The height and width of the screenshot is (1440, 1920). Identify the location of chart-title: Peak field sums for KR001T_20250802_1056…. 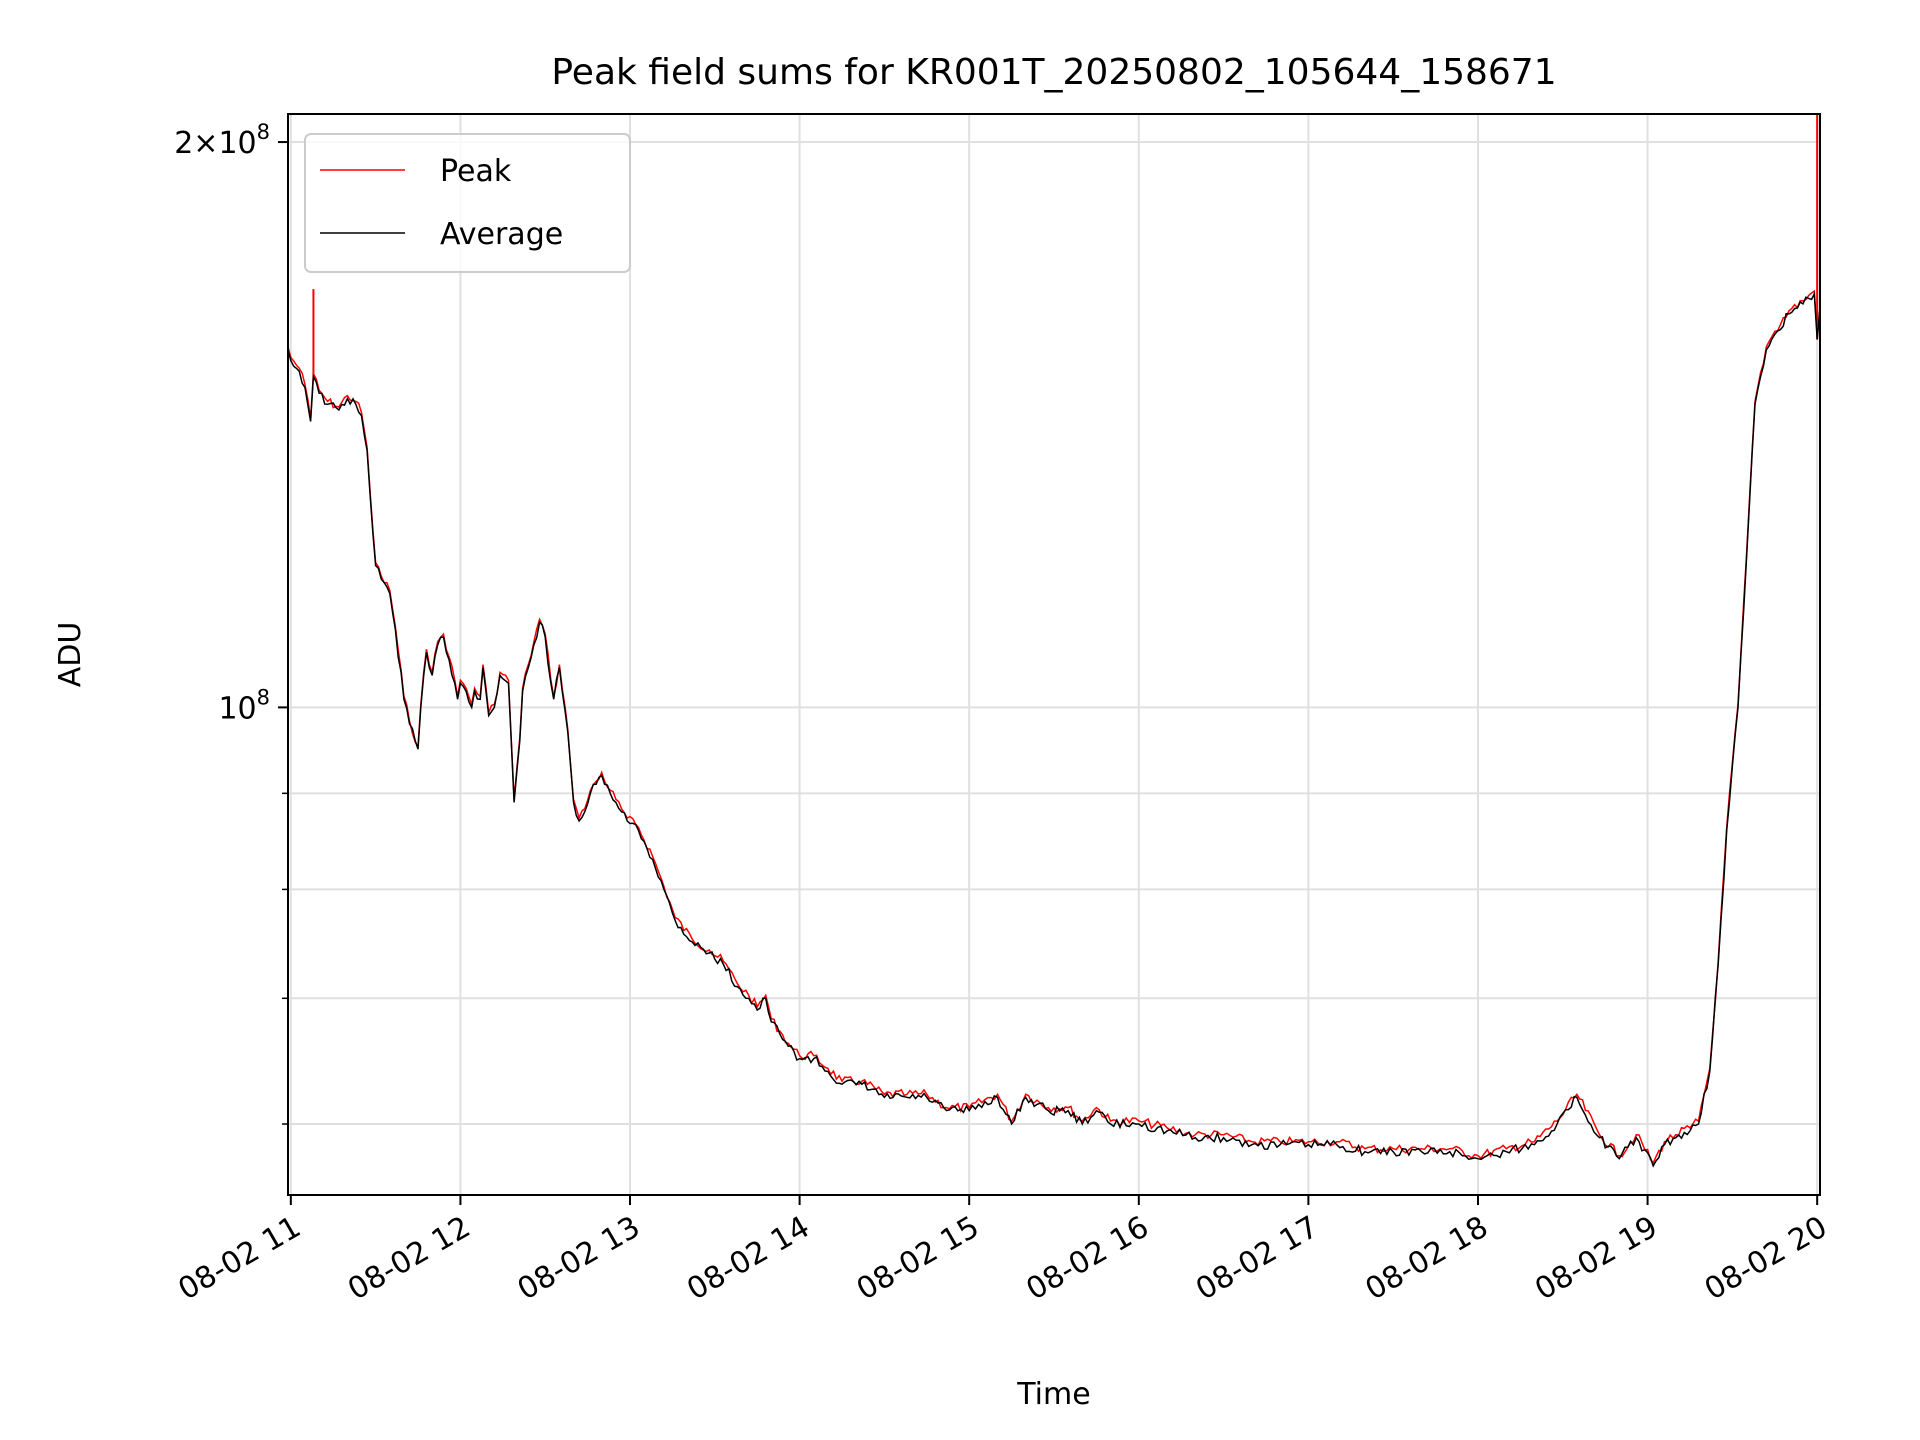
(1053, 72).